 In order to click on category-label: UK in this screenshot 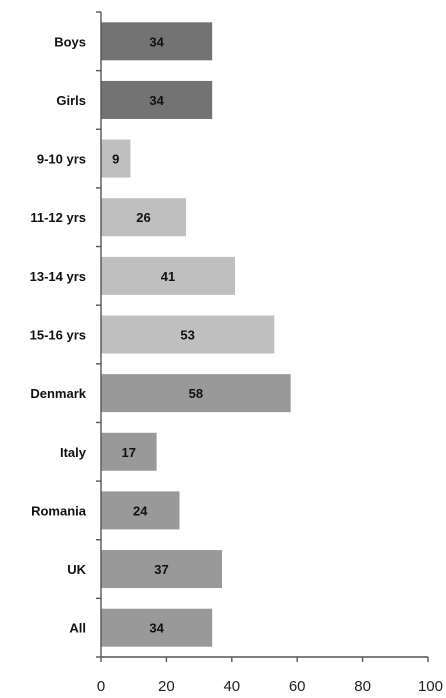, I will do `click(76, 569)`.